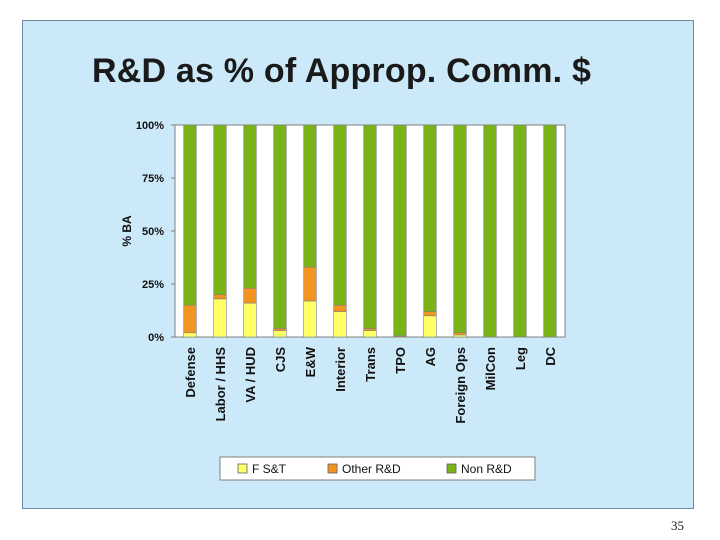  I want to click on x-tick-label: E&W, so click(310, 361).